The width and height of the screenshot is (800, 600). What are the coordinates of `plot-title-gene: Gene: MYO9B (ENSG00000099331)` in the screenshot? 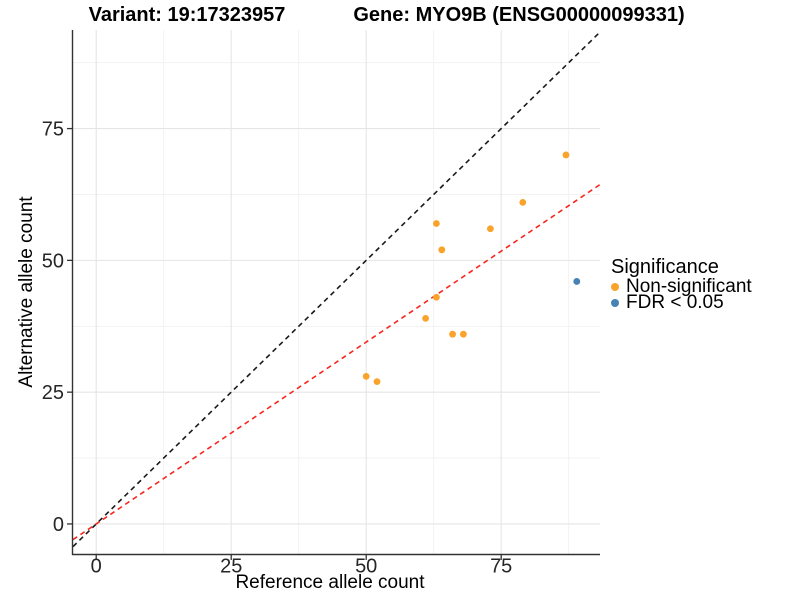 It's located at (519, 15).